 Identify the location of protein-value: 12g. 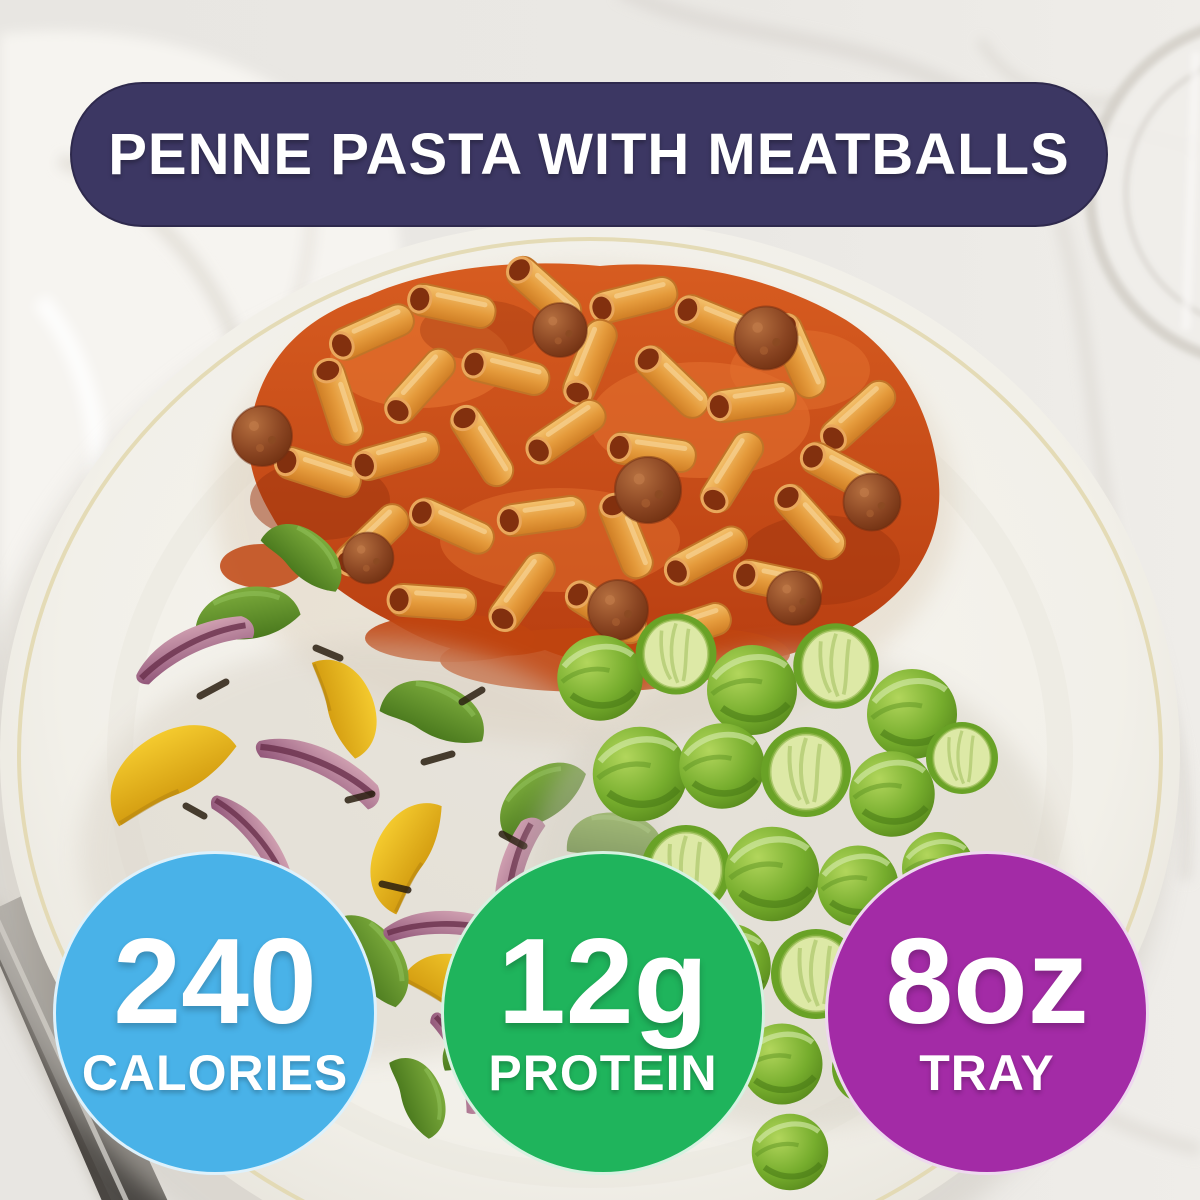
(603, 981).